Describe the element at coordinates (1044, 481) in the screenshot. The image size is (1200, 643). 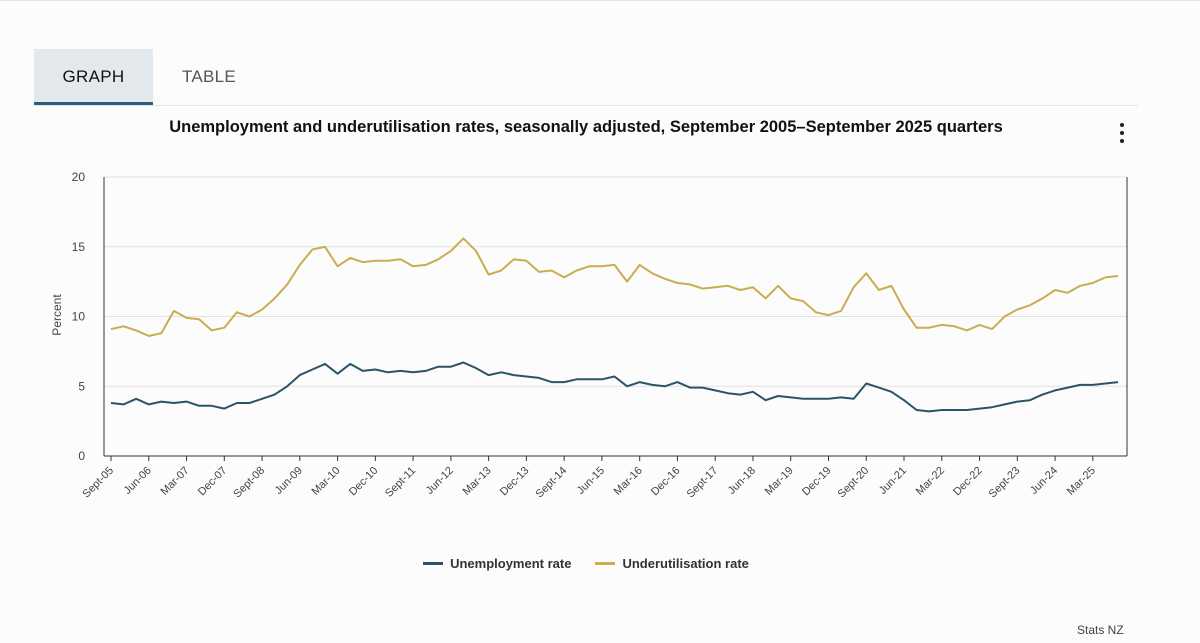
I see `x-tick-label: Jun-24` at that location.